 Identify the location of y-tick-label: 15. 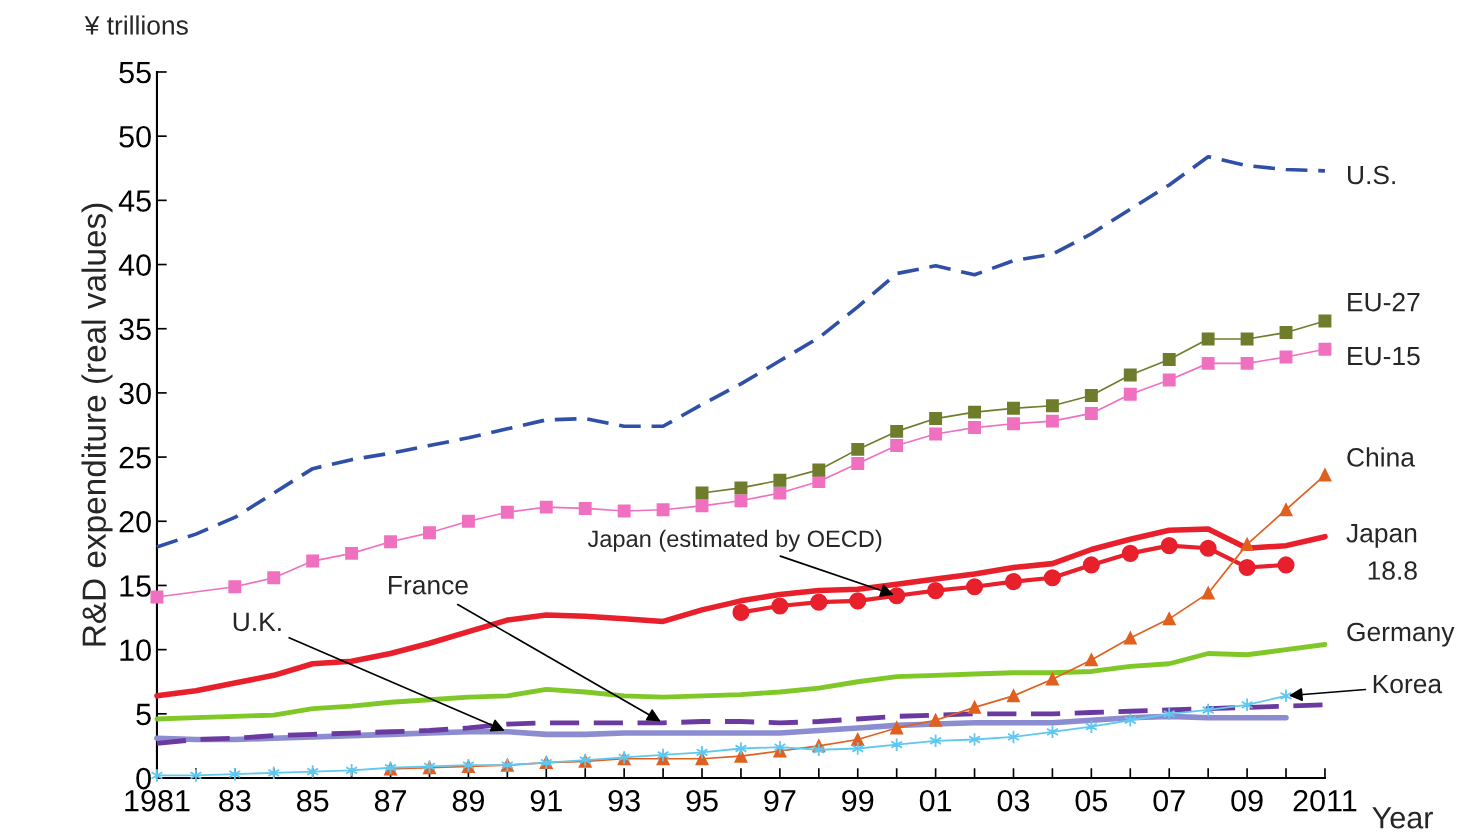
(135, 586).